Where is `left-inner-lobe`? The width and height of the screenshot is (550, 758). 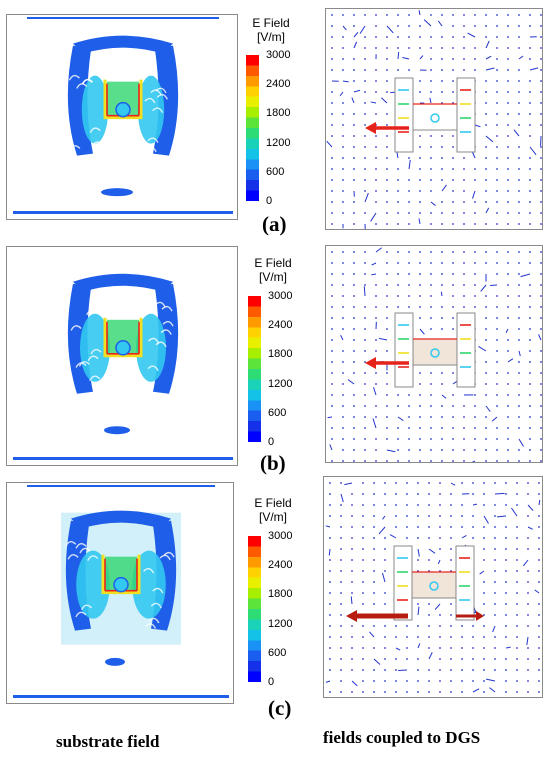 left-inner-lobe is located at coordinates (95, 347).